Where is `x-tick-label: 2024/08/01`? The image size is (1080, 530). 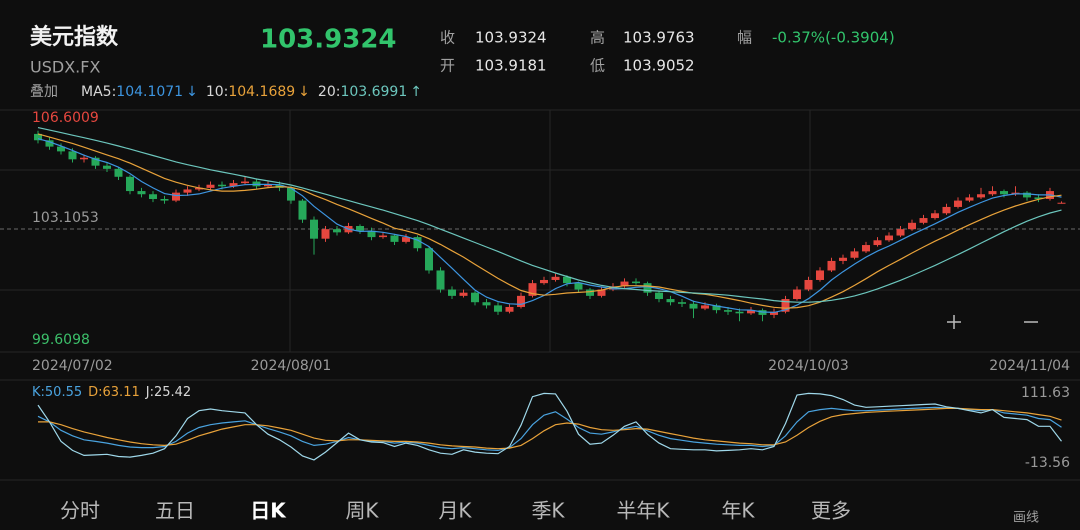 x-tick-label: 2024/08/01 is located at coordinates (291, 366).